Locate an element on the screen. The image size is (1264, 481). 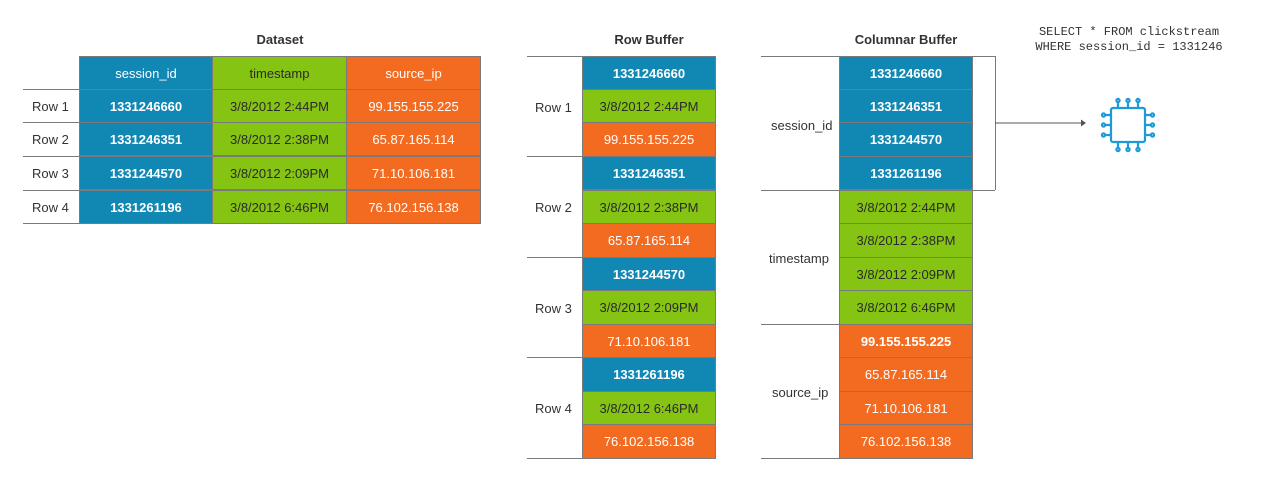
row-buffer-cell: 3/8/2012 2:44PM is located at coordinates (649, 106).